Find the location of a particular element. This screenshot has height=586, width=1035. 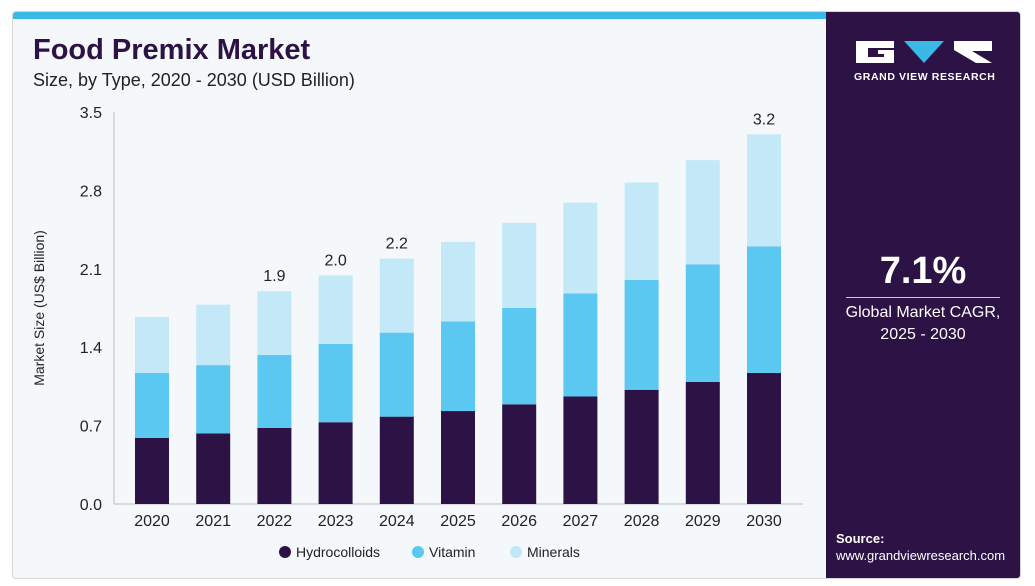

bar-minerals-2020 is located at coordinates (152, 344).